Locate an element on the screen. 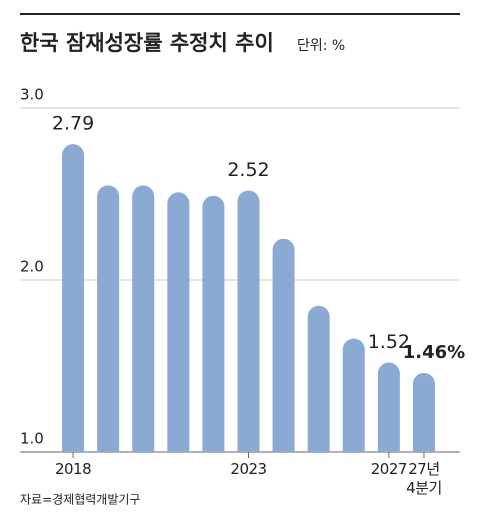  x-tick-label: 27년 4분기 is located at coordinates (424, 478).